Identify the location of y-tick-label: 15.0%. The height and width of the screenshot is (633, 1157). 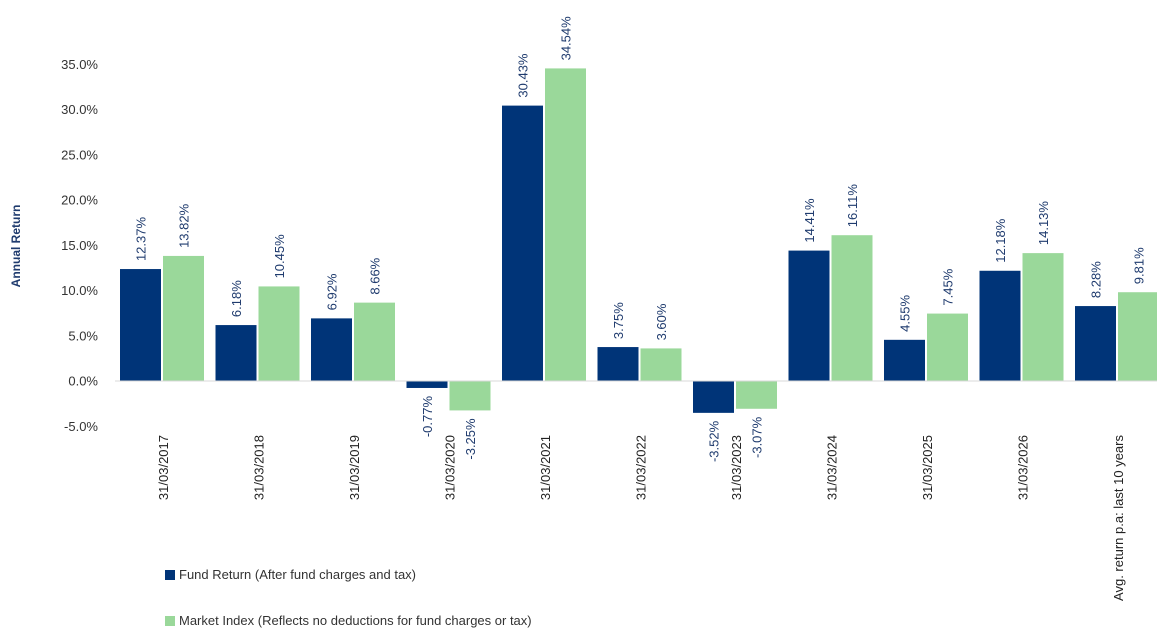
(79, 245).